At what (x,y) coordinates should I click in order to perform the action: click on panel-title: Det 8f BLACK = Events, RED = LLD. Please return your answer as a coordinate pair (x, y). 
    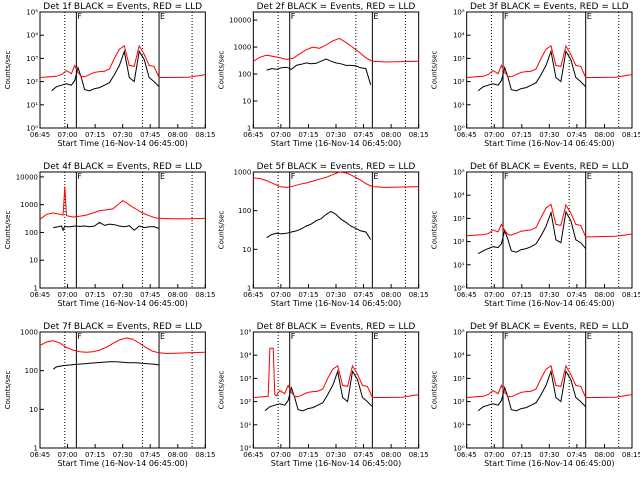
    Looking at the image, I should click on (336, 327).